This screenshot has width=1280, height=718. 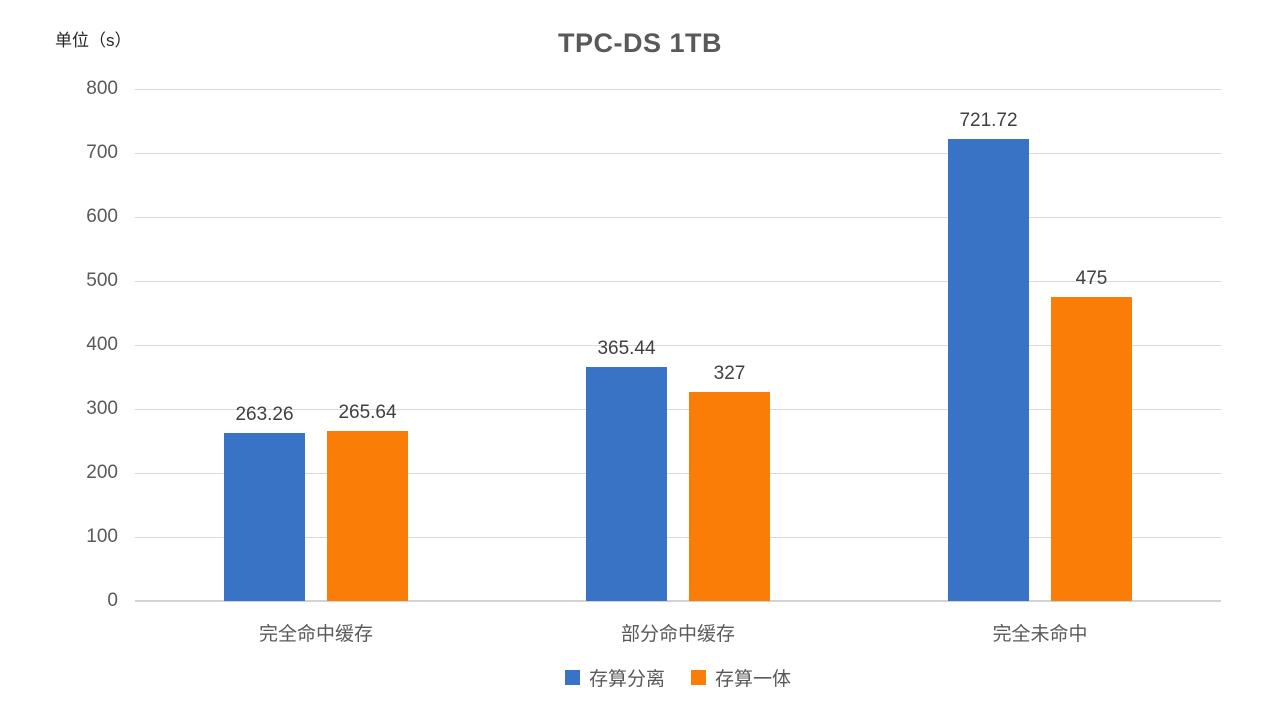 I want to click on x-axis-labels: 完全命中缓存 部分命中缓存 完全未命中, so click(x=678, y=636).